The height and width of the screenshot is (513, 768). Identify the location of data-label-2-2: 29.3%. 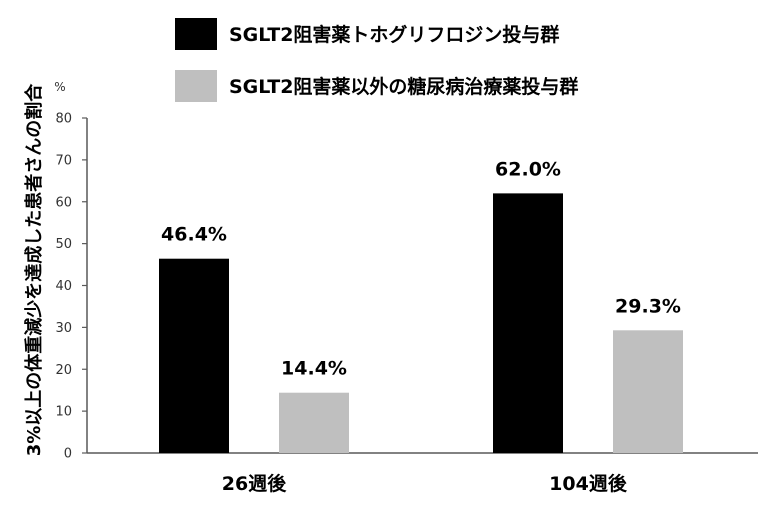
(648, 306).